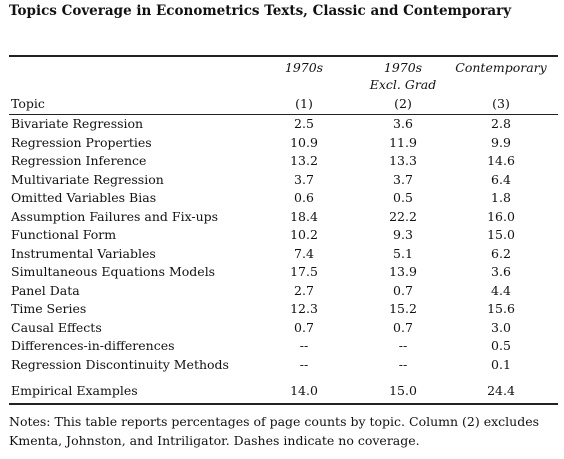 This screenshot has width=564, height=459. I want to click on topic-column-header: Topic, so click(28, 103).